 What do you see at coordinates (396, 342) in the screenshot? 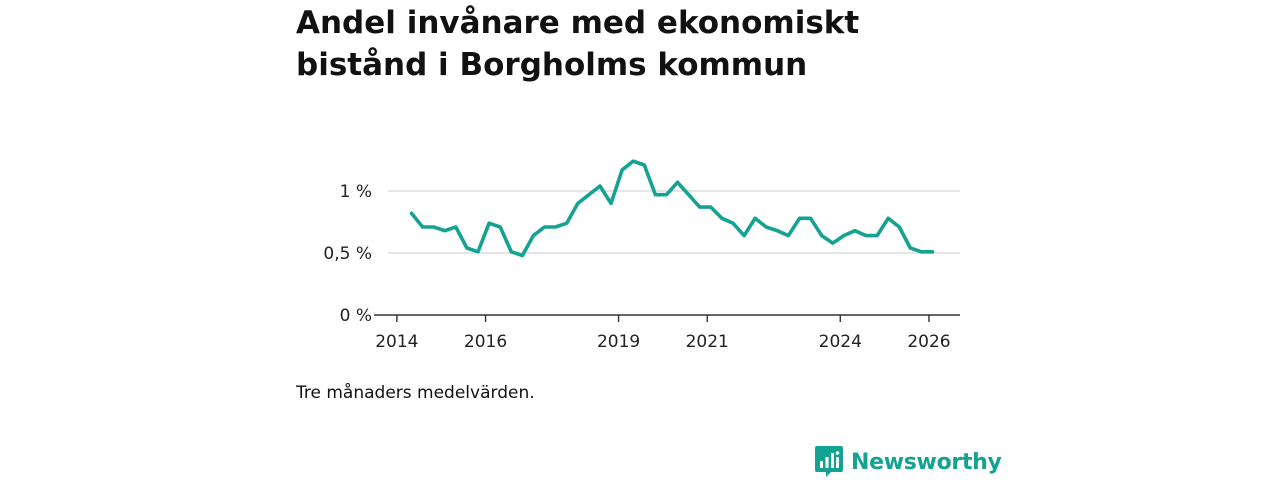
I see `x-tick-label: 2014` at bounding box center [396, 342].